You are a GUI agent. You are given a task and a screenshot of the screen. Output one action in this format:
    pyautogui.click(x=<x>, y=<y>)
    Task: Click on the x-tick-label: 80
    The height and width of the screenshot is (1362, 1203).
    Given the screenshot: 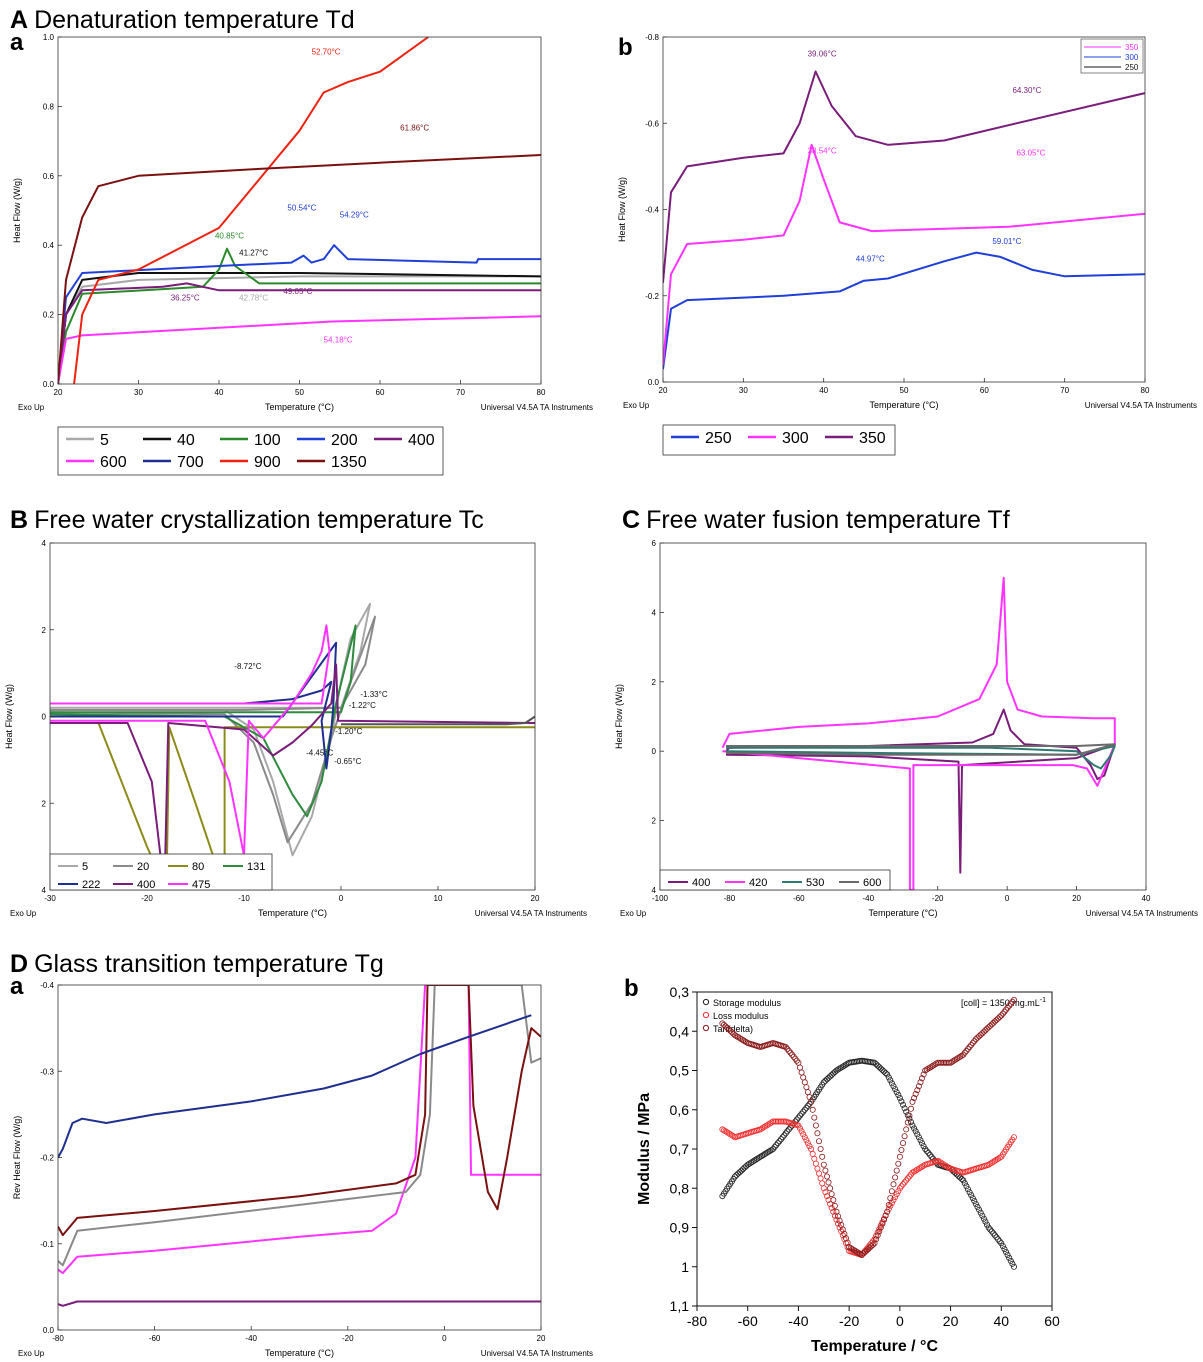 What is the action you would take?
    pyautogui.click(x=541, y=392)
    